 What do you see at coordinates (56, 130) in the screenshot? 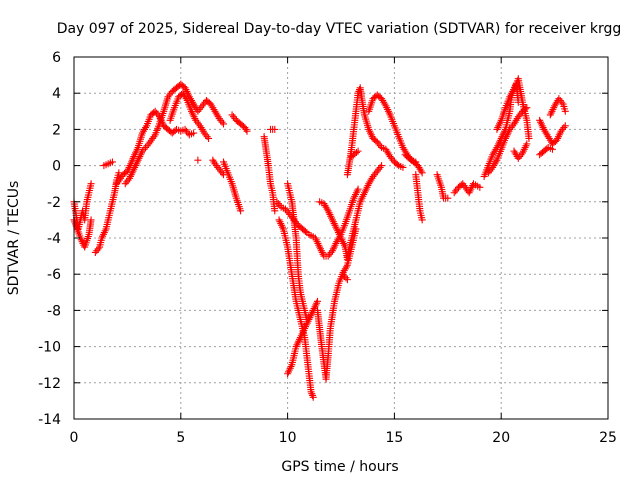
I see `y-tick-label: 2` at bounding box center [56, 130].